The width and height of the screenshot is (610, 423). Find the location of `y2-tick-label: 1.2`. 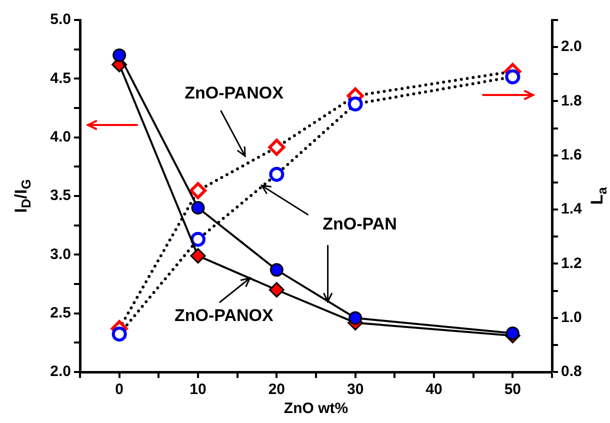

y2-tick-label: 1.2 is located at coordinates (571, 263).